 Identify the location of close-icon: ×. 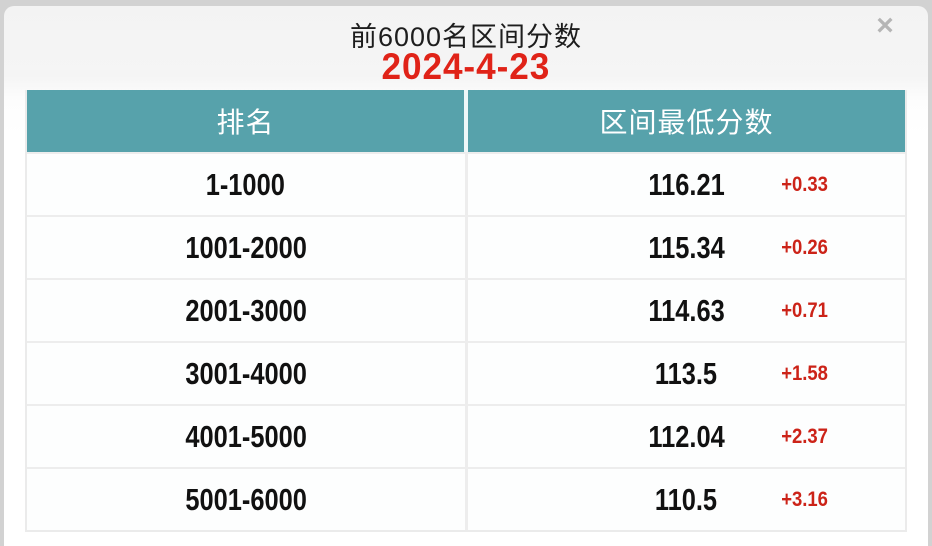
(885, 26).